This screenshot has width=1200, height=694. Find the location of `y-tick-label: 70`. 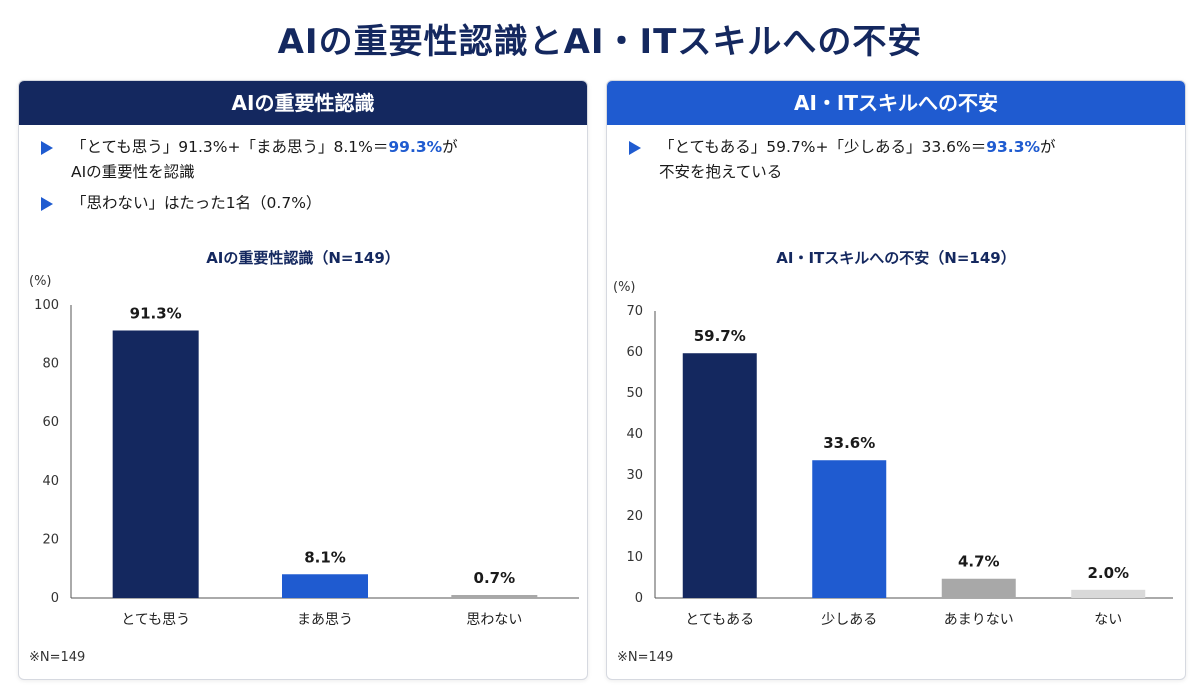

y-tick-label: 70 is located at coordinates (634, 311).